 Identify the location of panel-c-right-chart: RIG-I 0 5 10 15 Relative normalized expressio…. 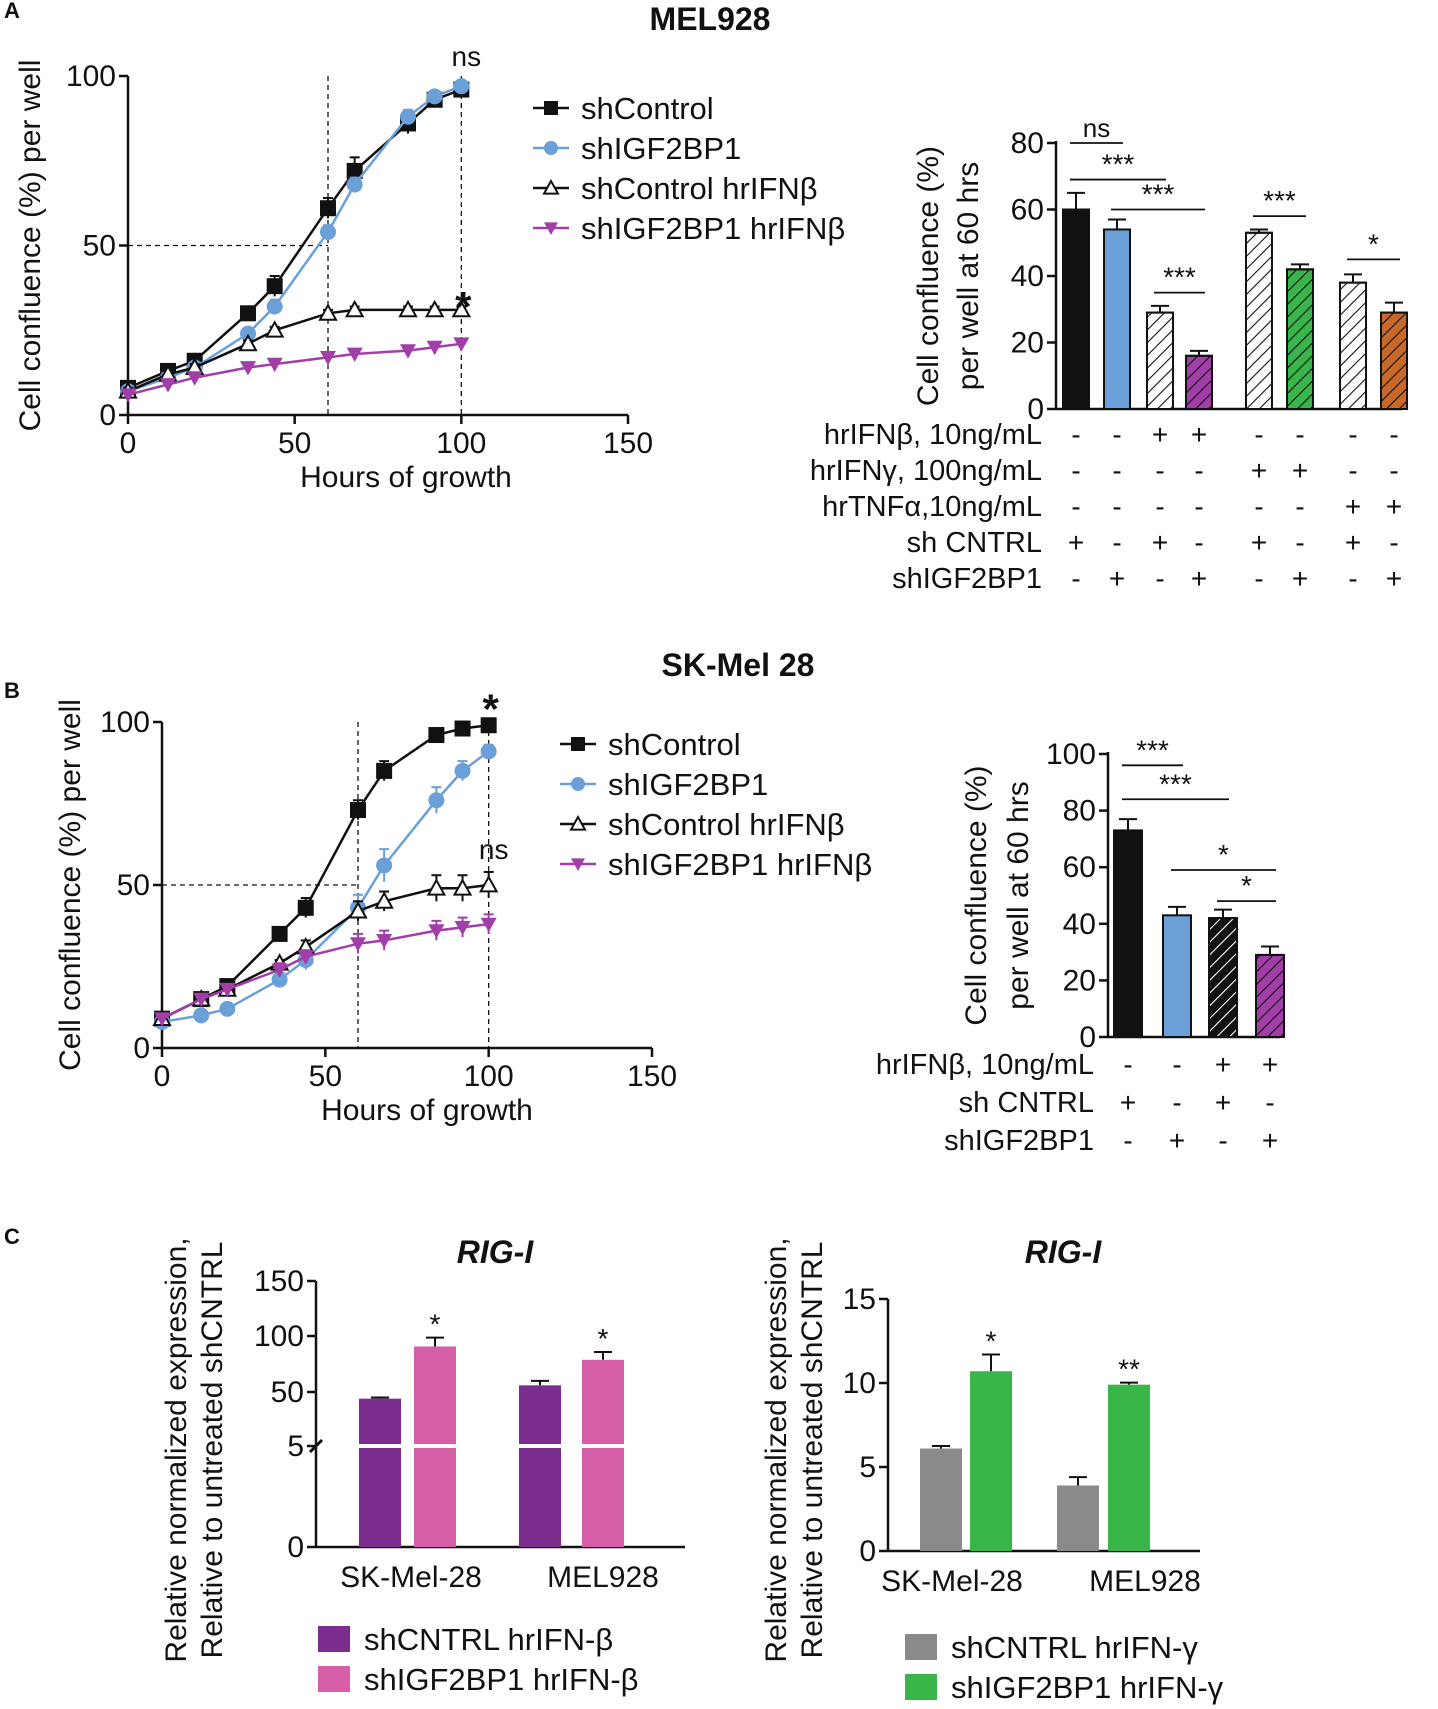
(992, 1469).